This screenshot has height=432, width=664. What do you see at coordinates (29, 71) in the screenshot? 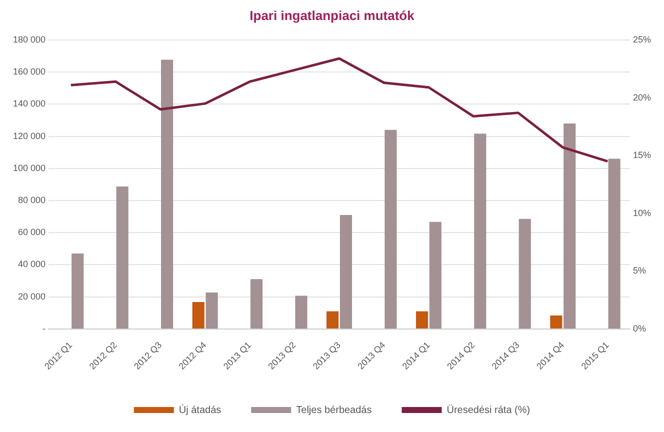
I see `y-tick-label: 160 000` at bounding box center [29, 71].